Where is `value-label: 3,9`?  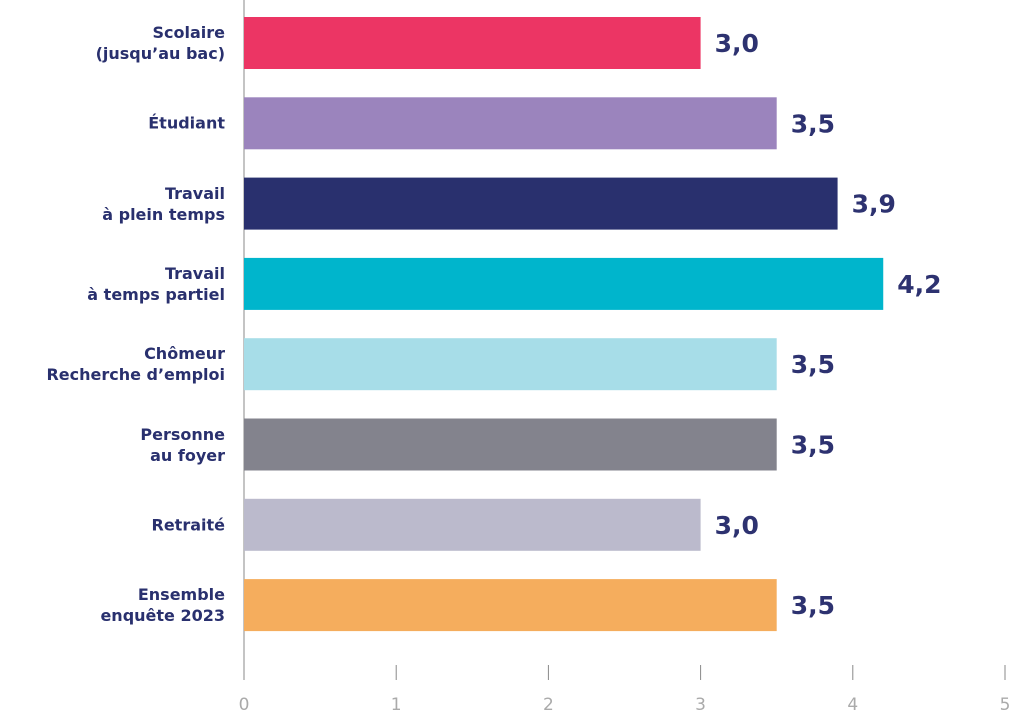 value-label: 3,9 is located at coordinates (874, 204).